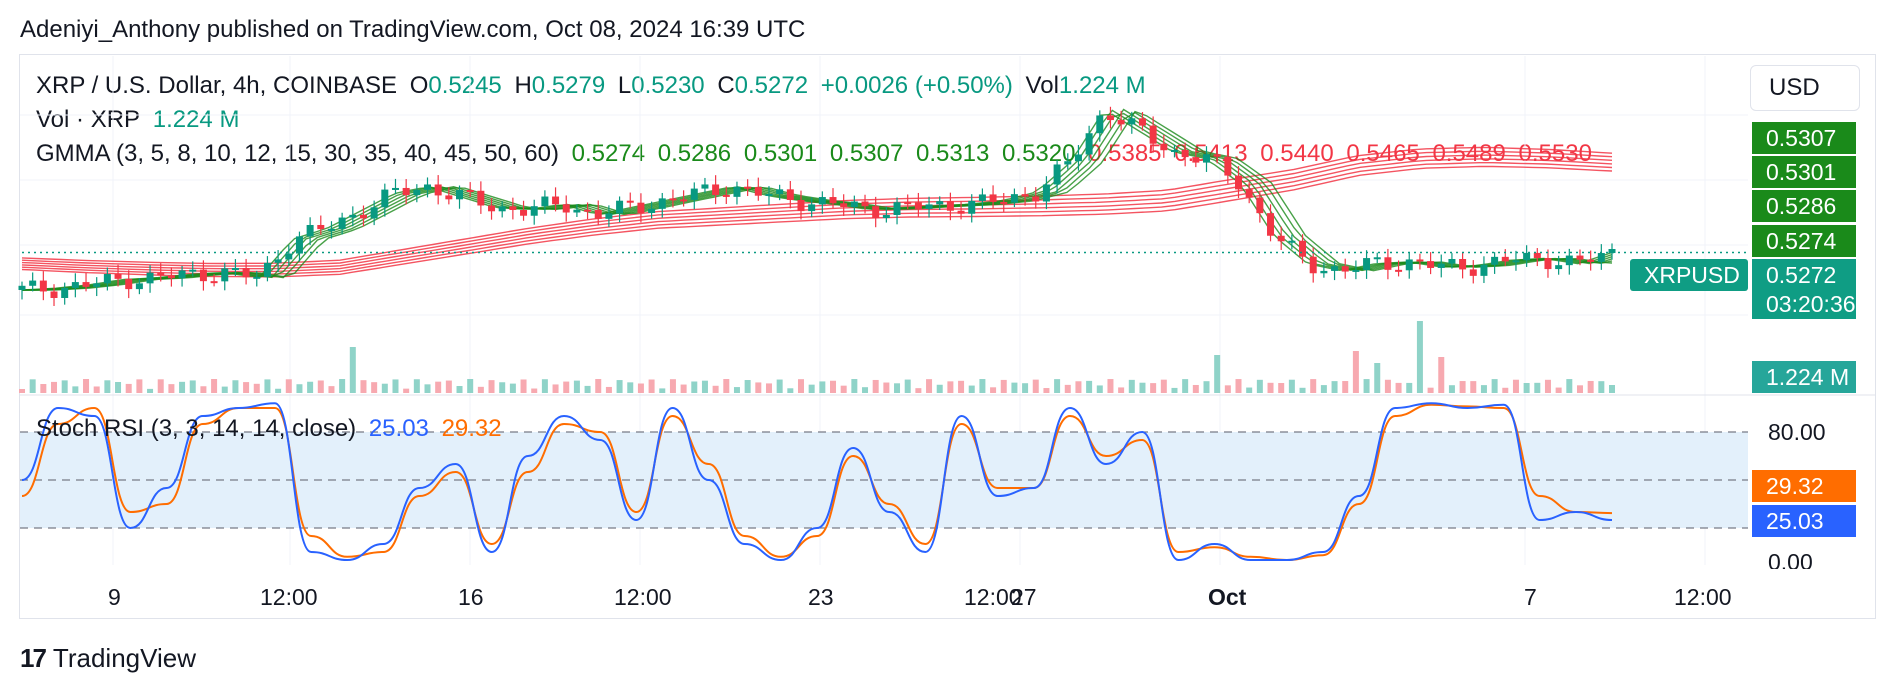 This screenshot has width=1888, height=690. I want to click on brand-name: TradingView, so click(124, 658).